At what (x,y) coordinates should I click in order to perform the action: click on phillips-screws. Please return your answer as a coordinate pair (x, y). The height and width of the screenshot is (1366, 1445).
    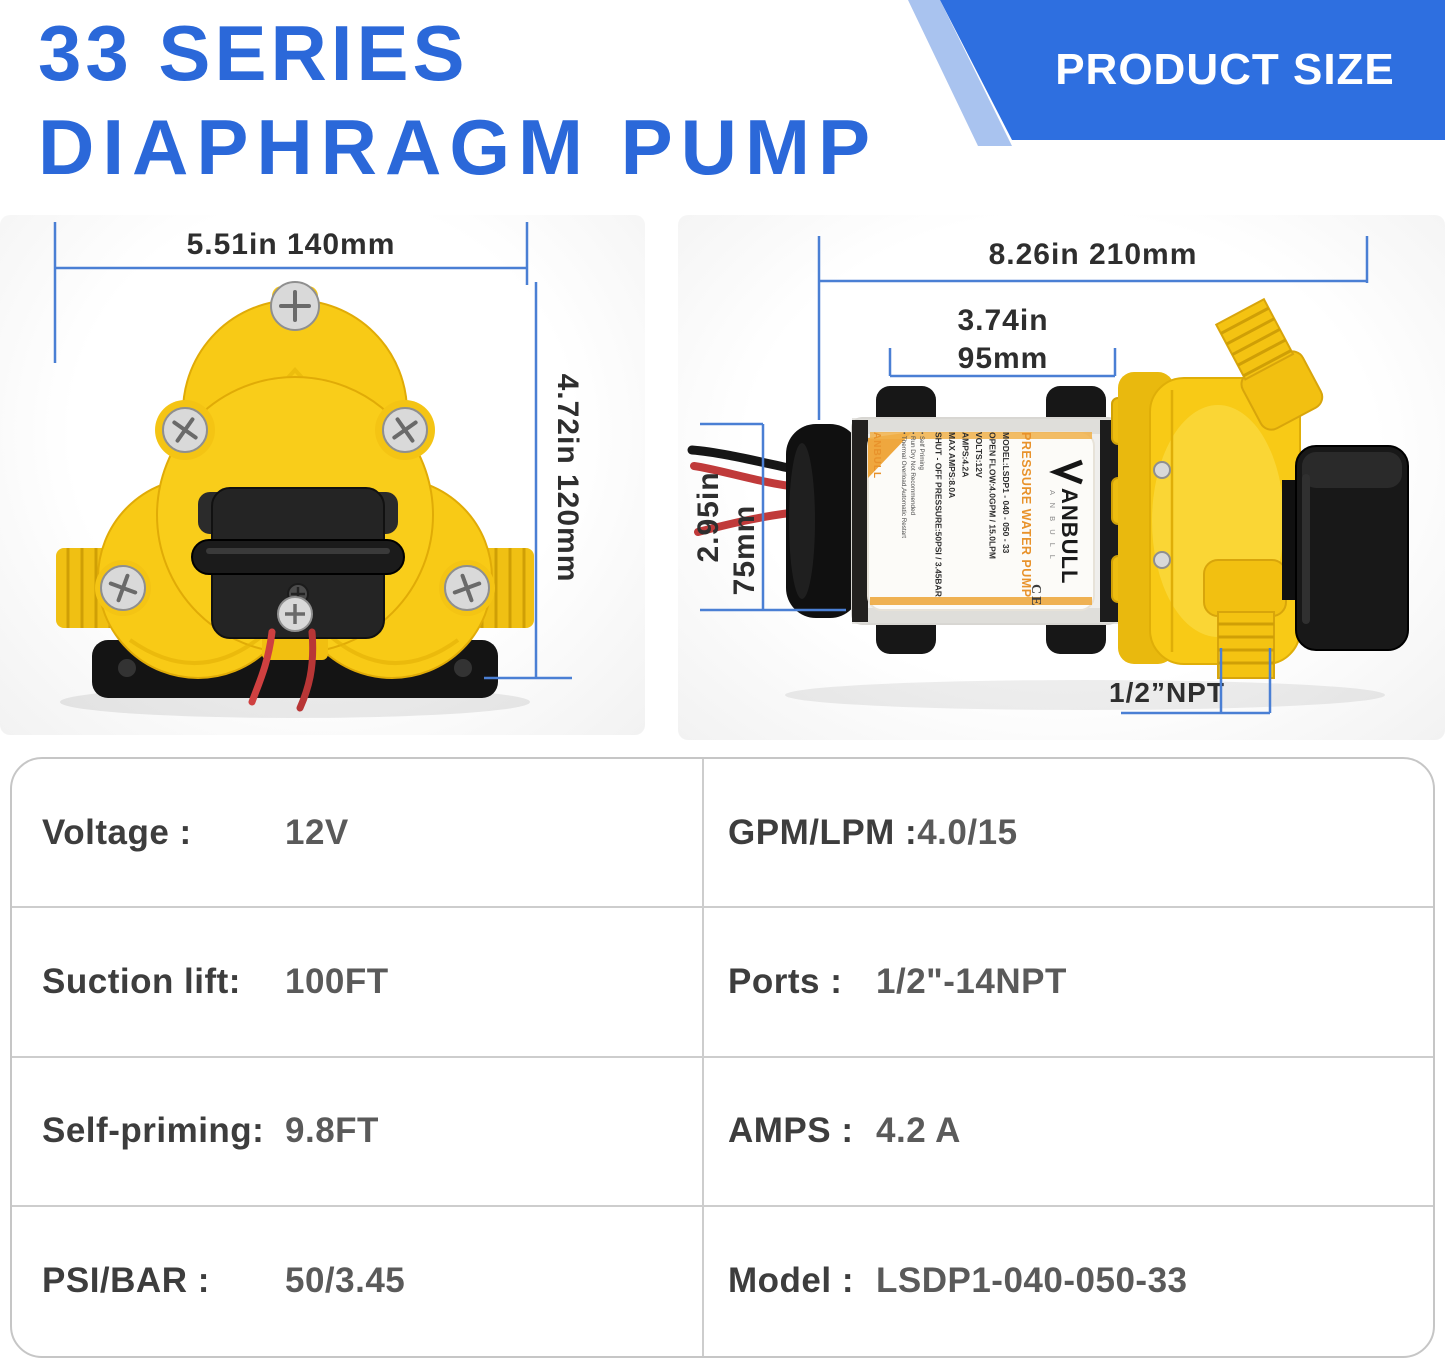
    Looking at the image, I should click on (295, 446).